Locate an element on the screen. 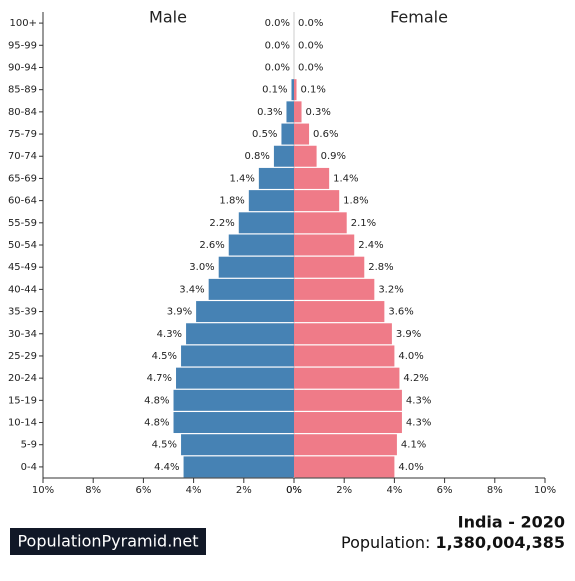 The image size is (575, 581). population-value: 1,380,004,385 is located at coordinates (500, 542).